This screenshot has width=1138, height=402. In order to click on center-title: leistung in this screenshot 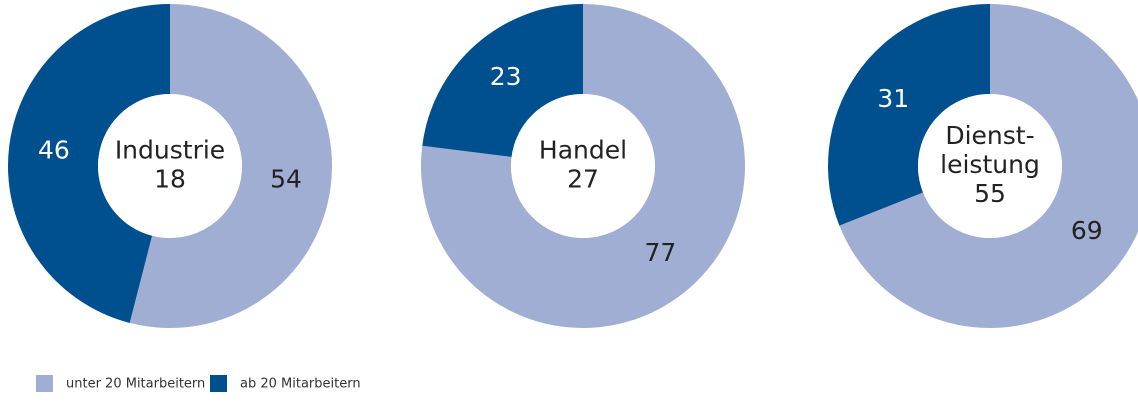, I will do `click(990, 164)`.